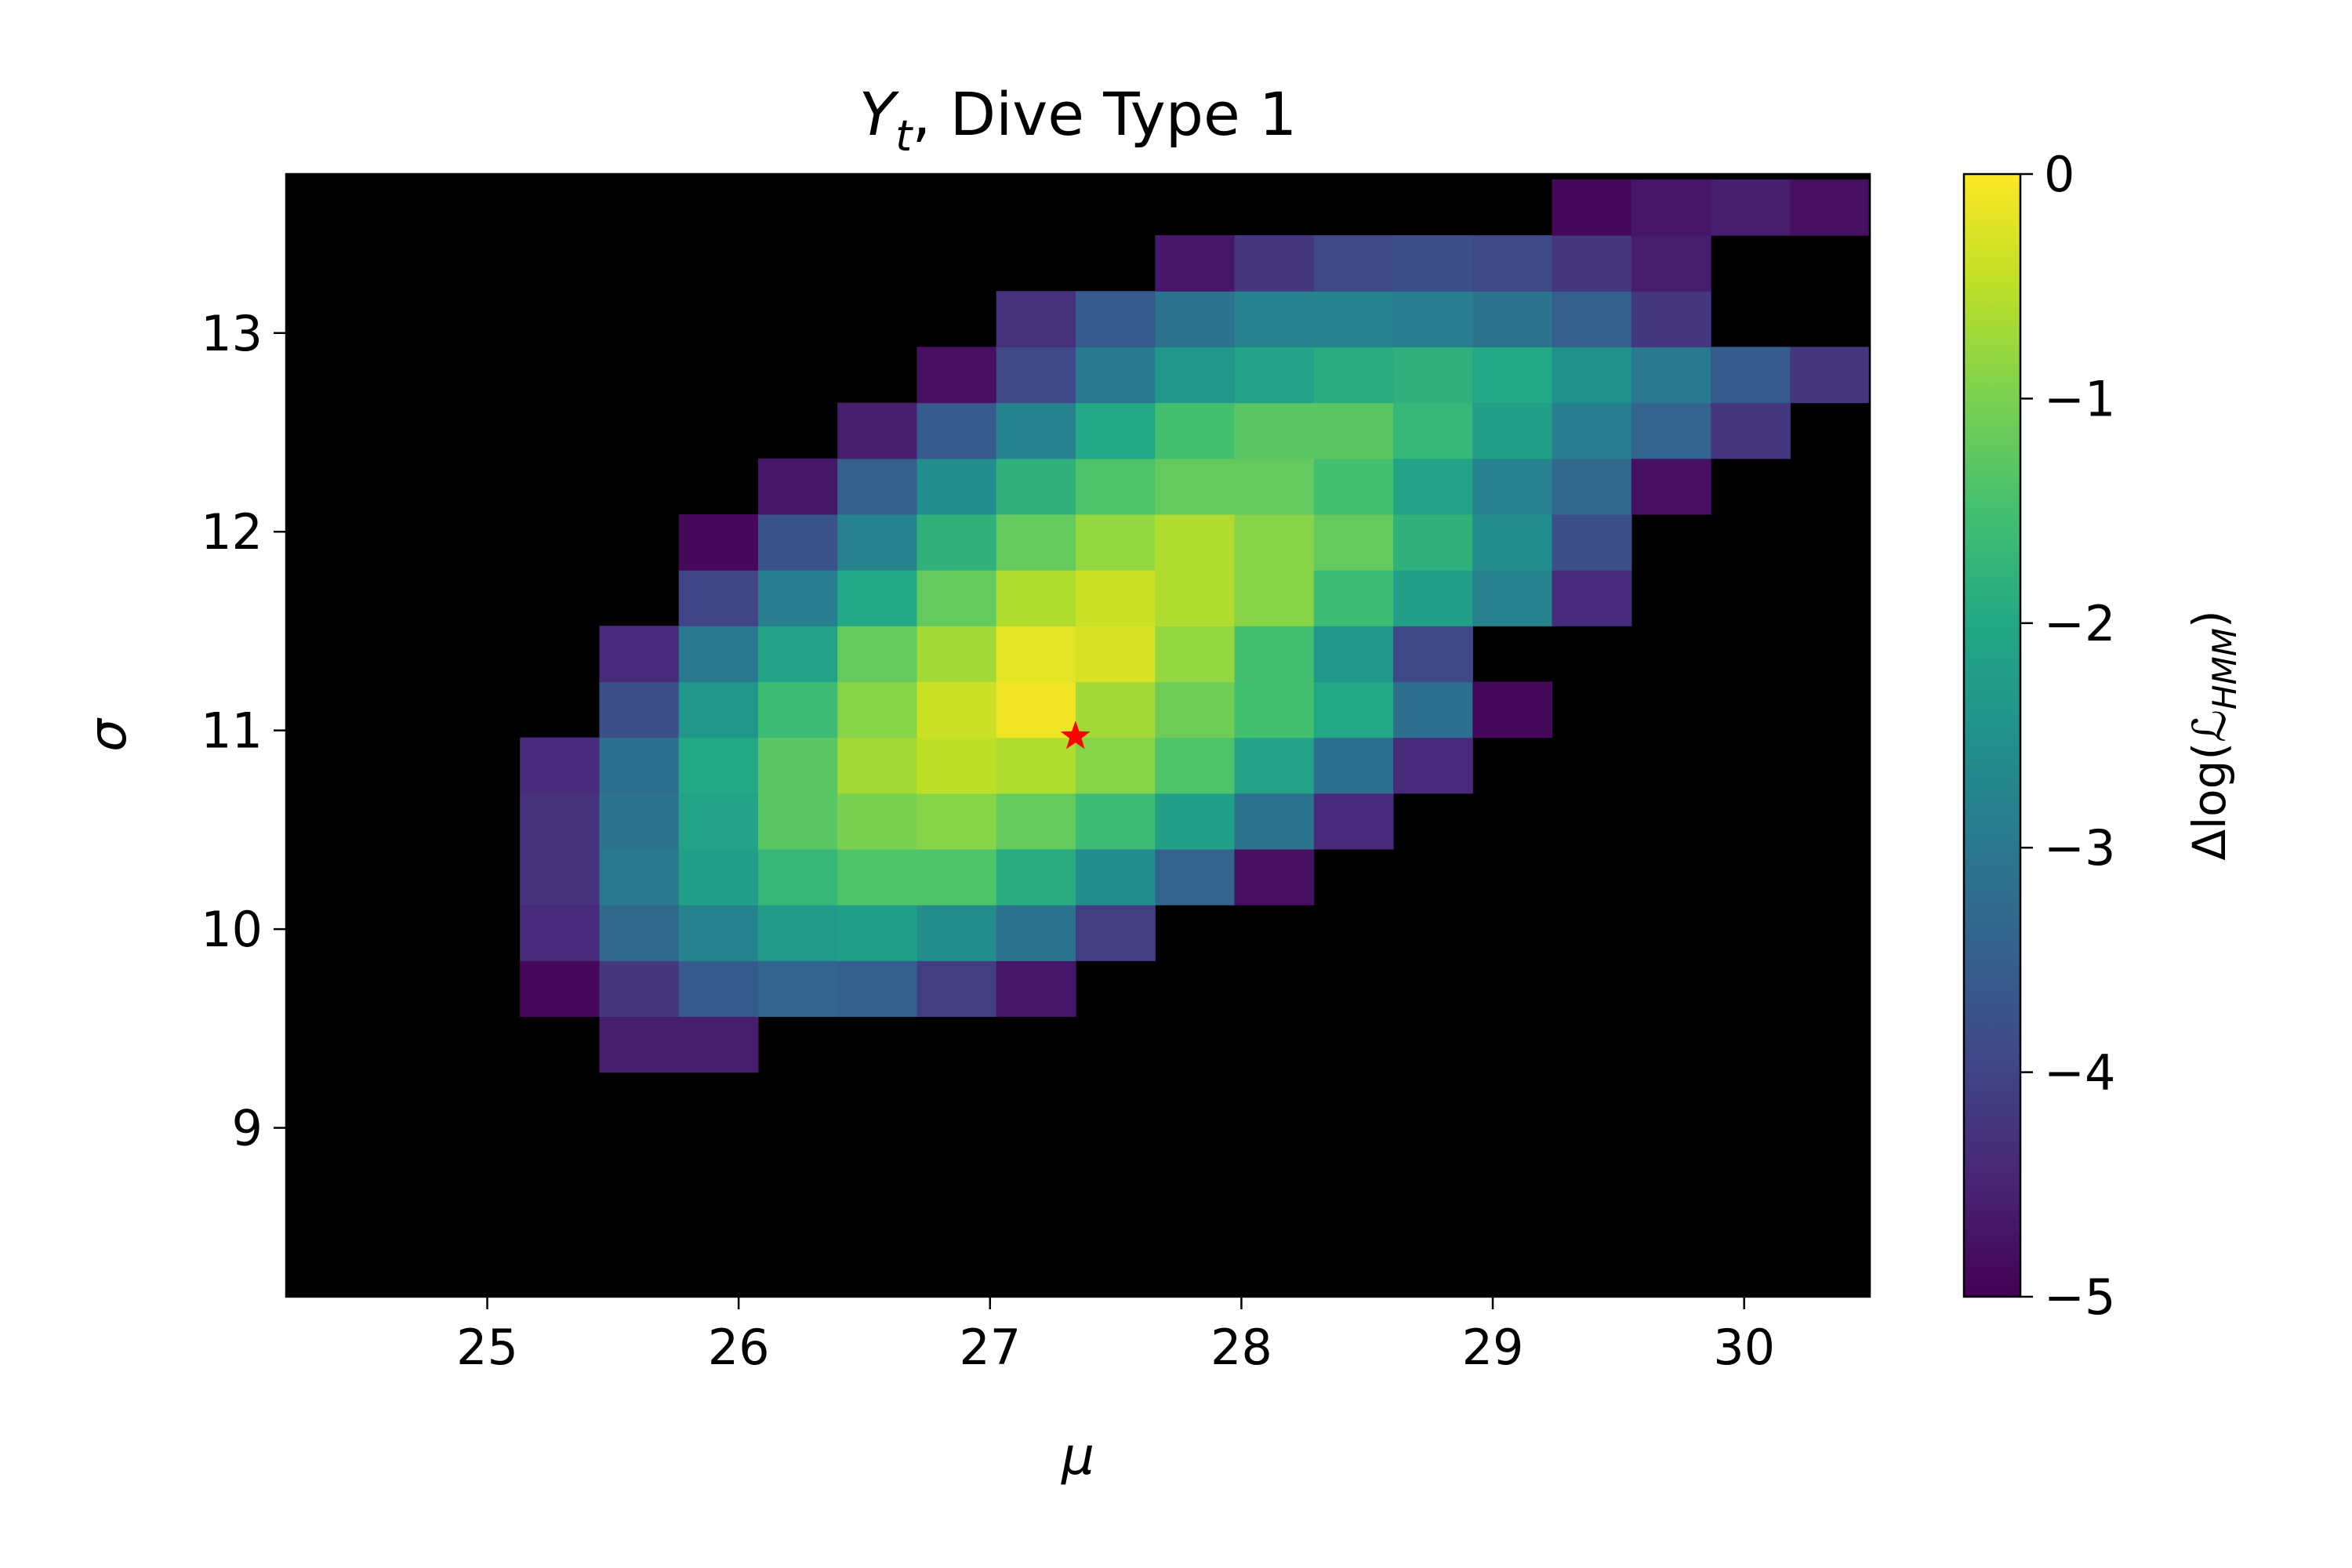 The image size is (2352, 1568). Describe the element at coordinates (2079, 1073) in the screenshot. I see `colorbar-tick-label: −4` at that location.